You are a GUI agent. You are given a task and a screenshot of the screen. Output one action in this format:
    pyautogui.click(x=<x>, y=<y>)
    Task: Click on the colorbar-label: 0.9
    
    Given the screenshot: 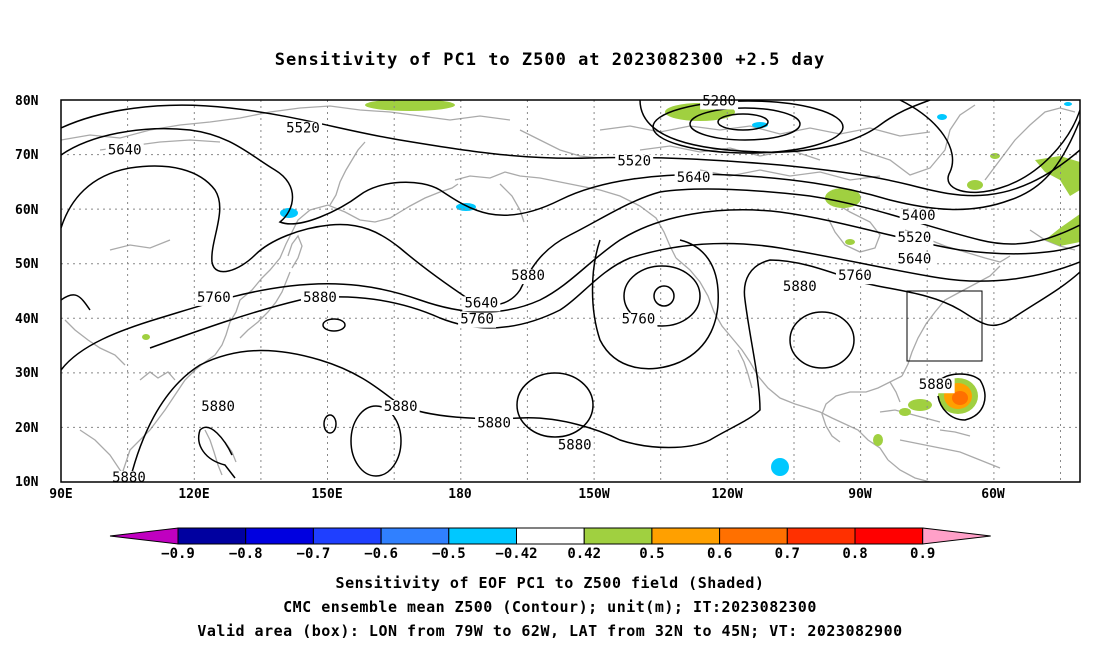 What is the action you would take?
    pyautogui.click(x=922, y=554)
    